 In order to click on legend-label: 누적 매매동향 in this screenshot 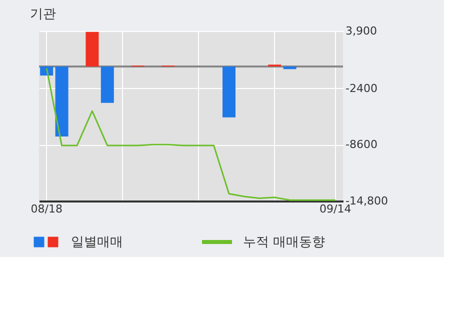, I will do `click(284, 242)`.